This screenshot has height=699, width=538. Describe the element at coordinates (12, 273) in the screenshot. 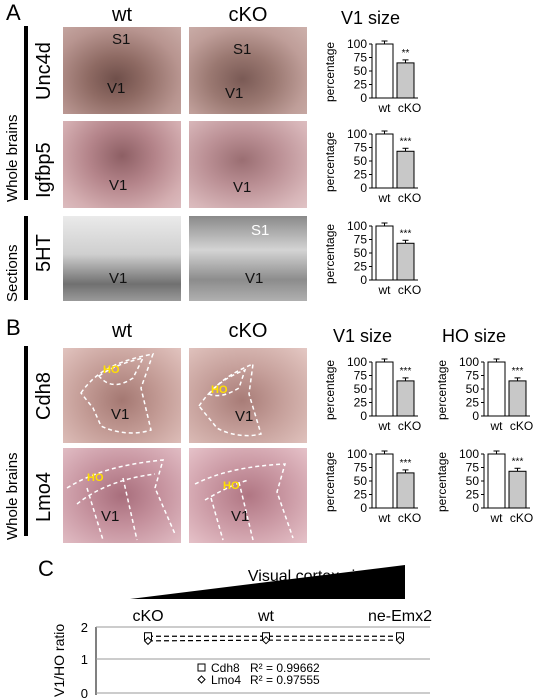

I see `group-label-sections: Sections` at that location.